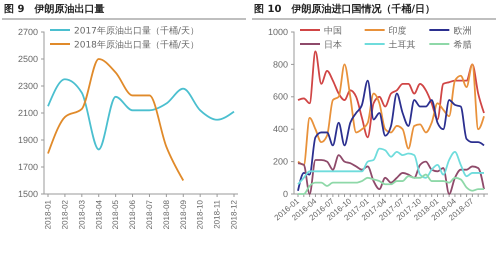  I want to click on legend-label: 日本, so click(333, 45).